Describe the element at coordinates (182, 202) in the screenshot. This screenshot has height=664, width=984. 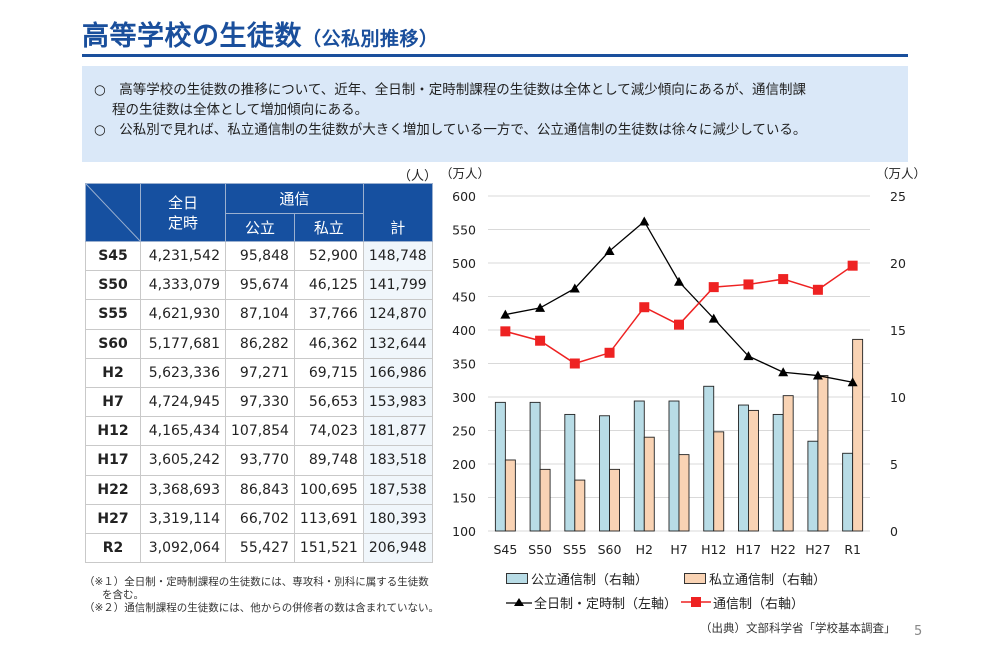
I see `header-zennichi-line1: 全日` at that location.